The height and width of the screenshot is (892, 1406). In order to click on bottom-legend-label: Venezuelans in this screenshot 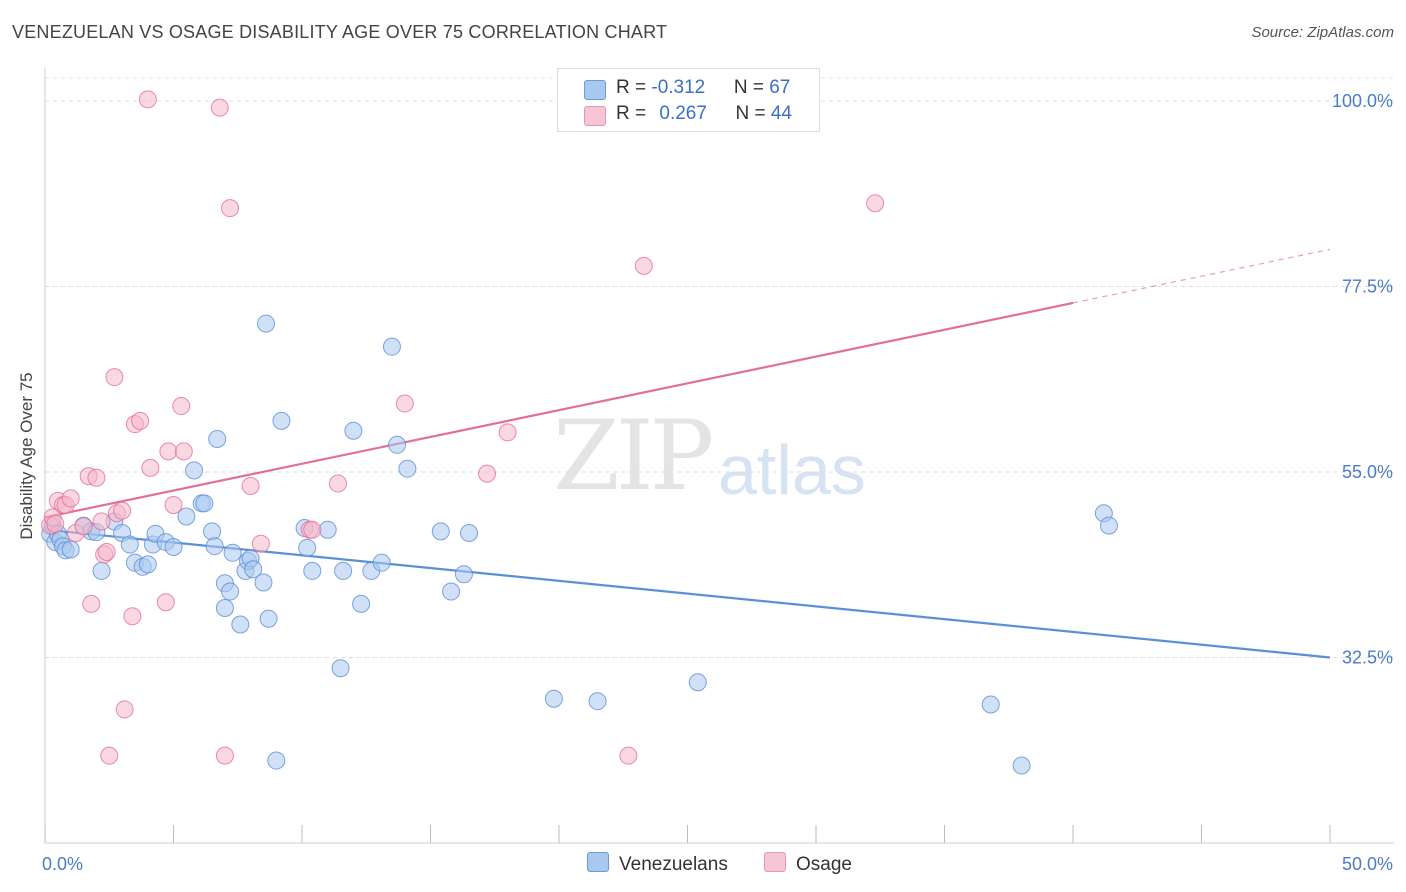, I will do `click(673, 864)`.